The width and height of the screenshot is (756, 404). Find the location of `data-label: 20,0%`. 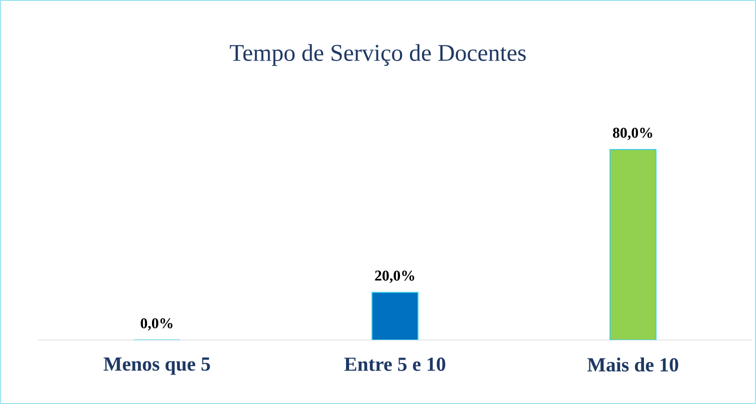

data-label: 20,0% is located at coordinates (394, 276).